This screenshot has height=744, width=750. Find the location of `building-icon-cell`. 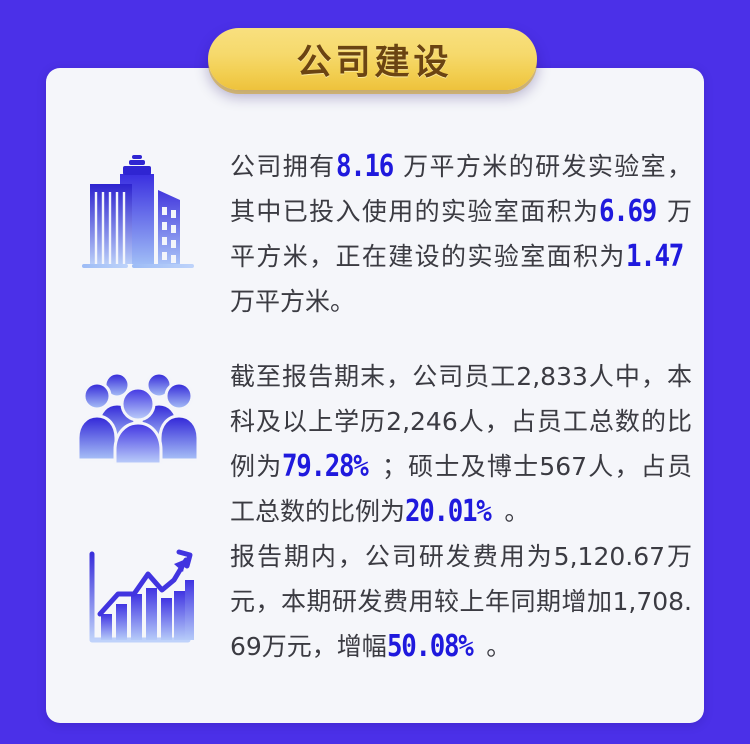

building-icon-cell is located at coordinates (138, 209).